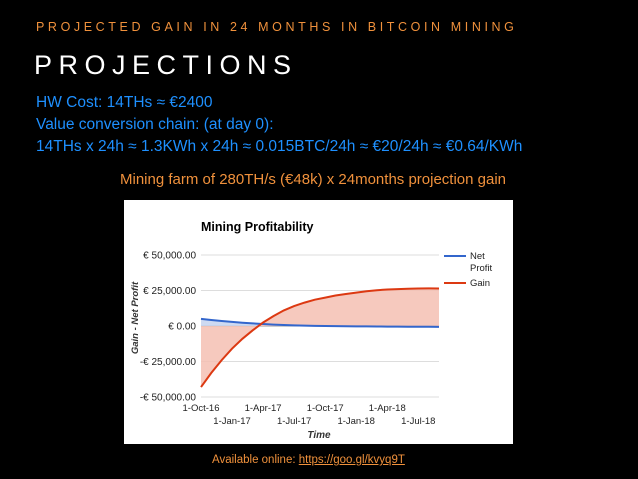 The image size is (638, 479). Describe the element at coordinates (257, 227) in the screenshot. I see `chart-title: Mining Profitability` at that location.